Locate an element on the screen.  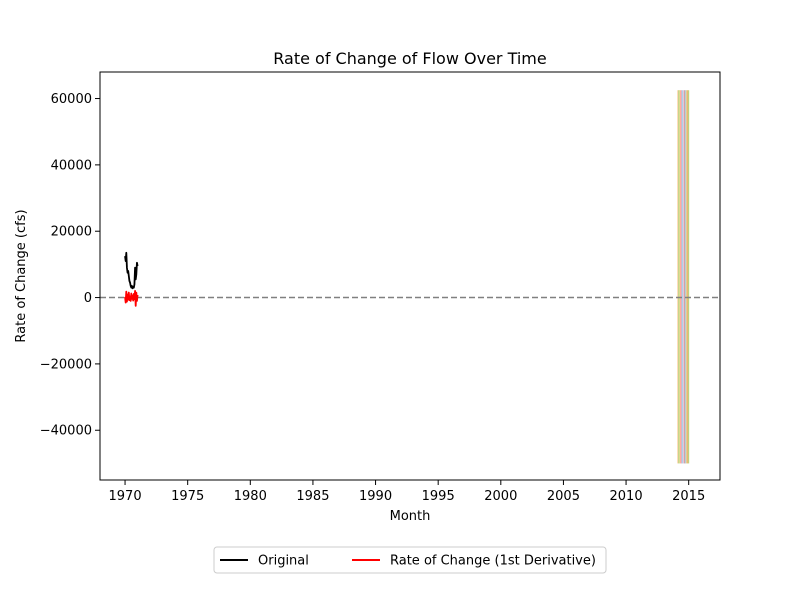
x-tick-label: 1975 is located at coordinates (187, 496).